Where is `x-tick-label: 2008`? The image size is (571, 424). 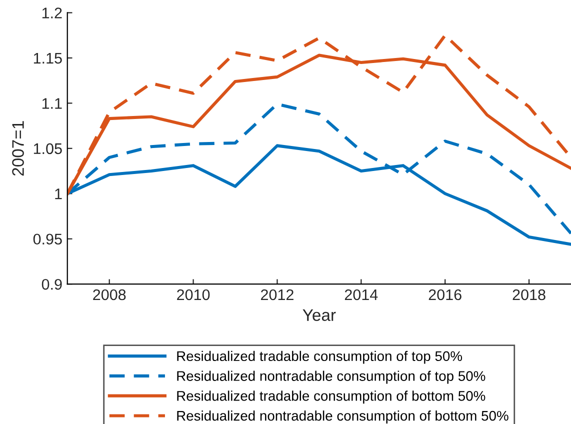 x-tick-label: 2008 is located at coordinates (109, 294).